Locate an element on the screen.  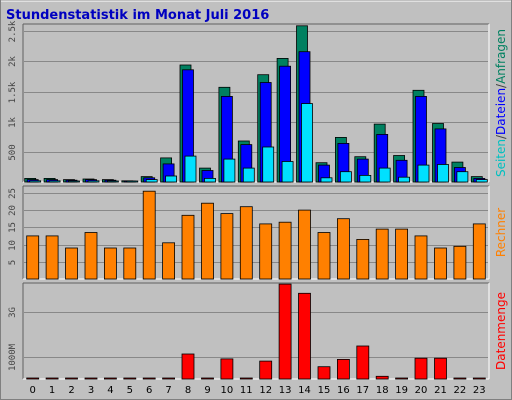
x-tick-label: 23 is located at coordinates (479, 390).